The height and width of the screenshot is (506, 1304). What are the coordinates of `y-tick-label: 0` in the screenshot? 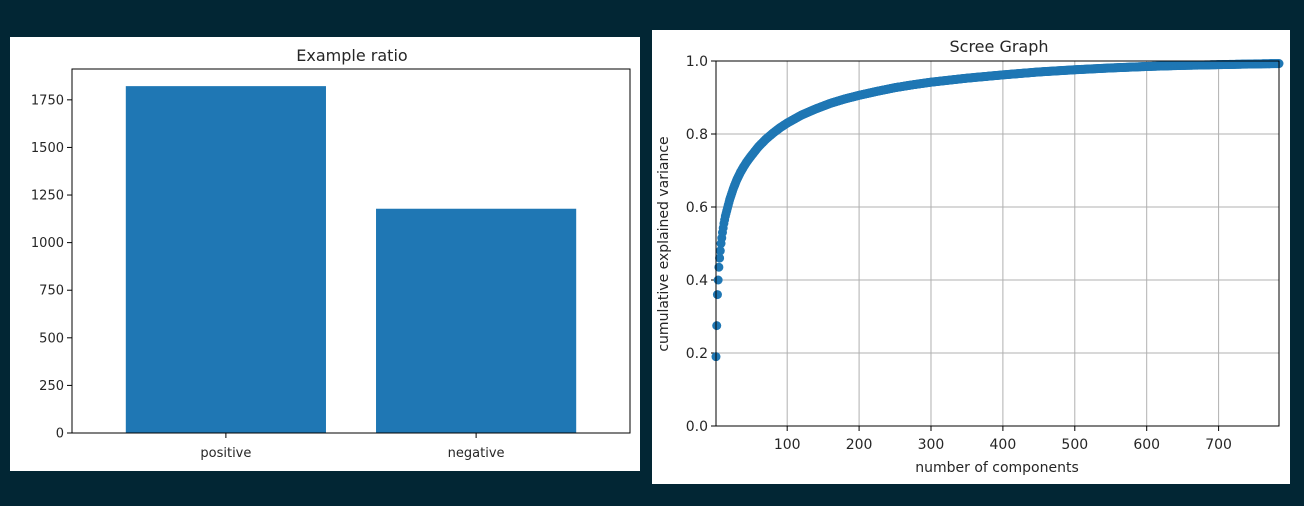 It's located at (60, 434).